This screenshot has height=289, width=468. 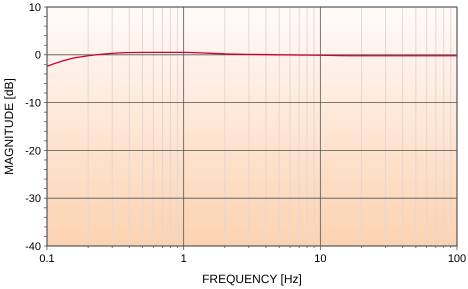 I want to click on y-tick-label: -30, so click(x=33, y=199).